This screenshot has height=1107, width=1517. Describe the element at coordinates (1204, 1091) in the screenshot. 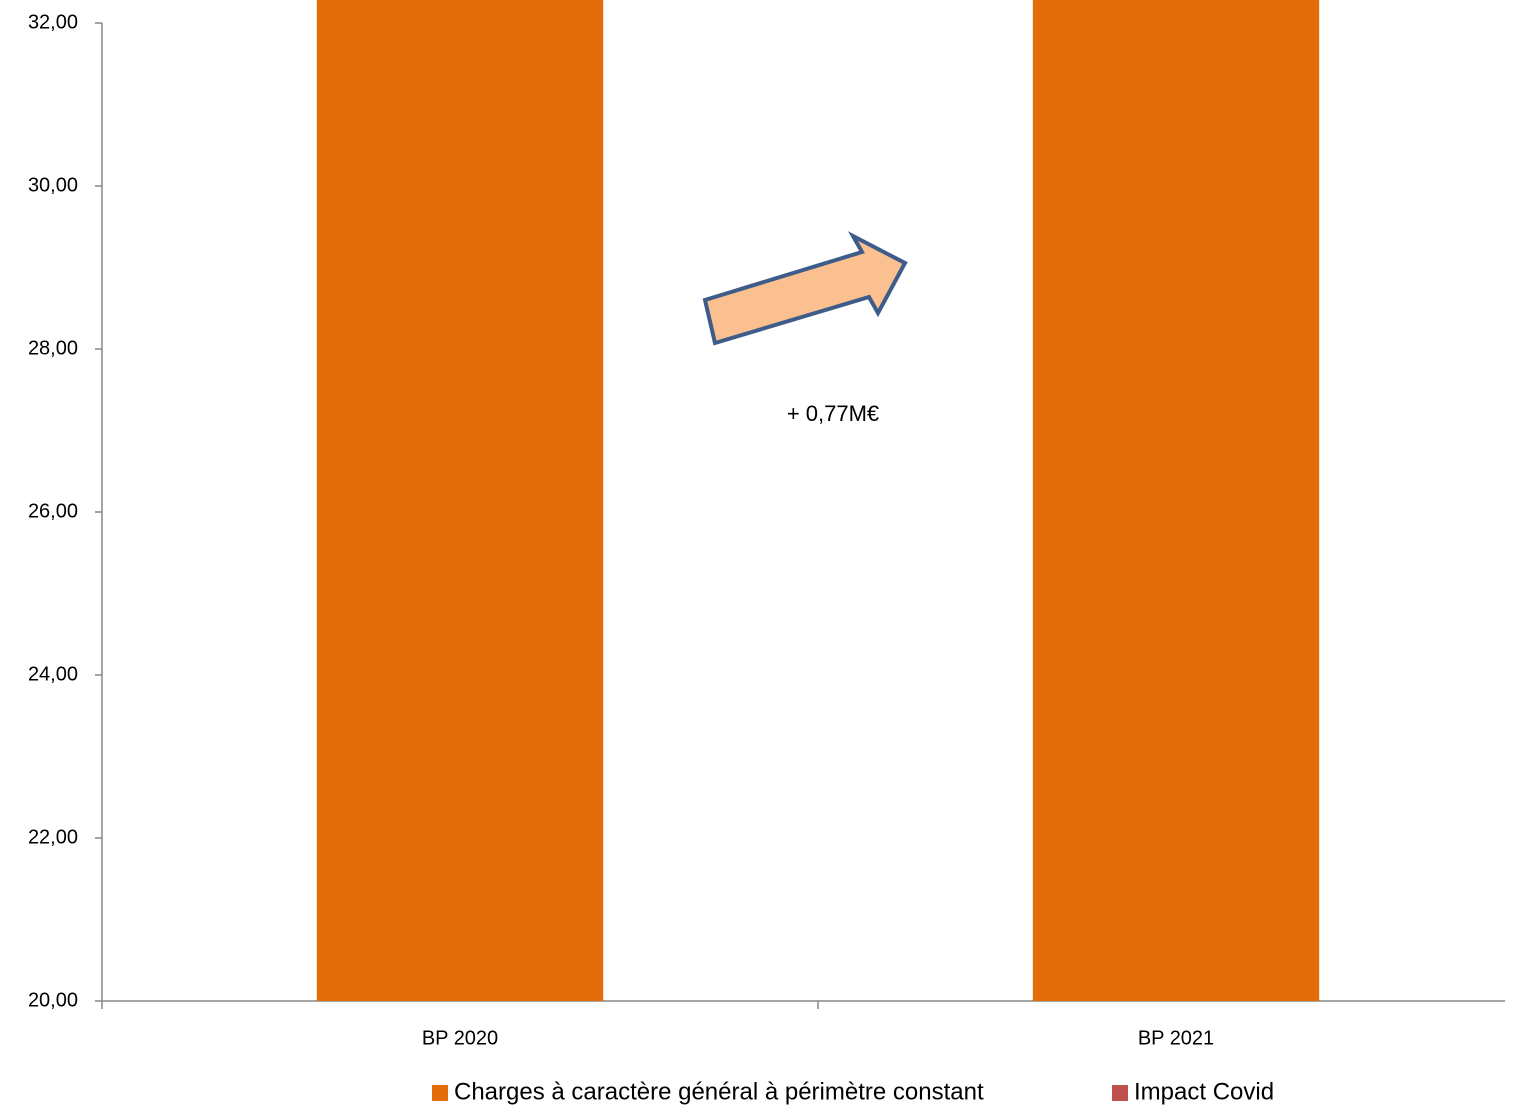

I see `legend-label: Impact Covid` at that location.